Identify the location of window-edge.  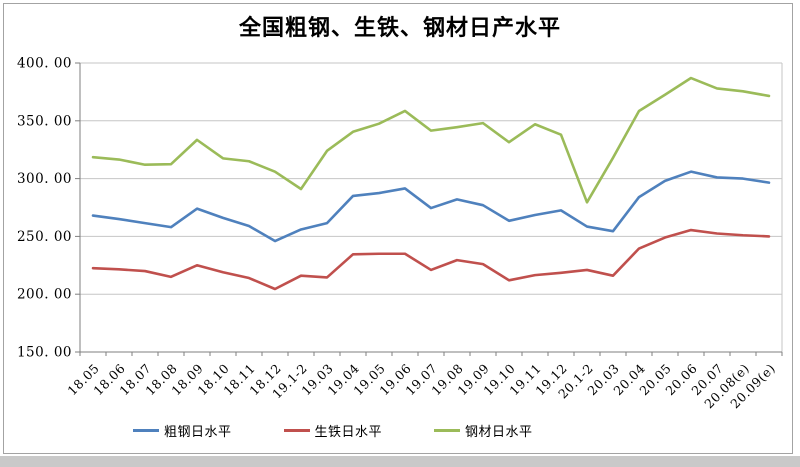
(400, 461).